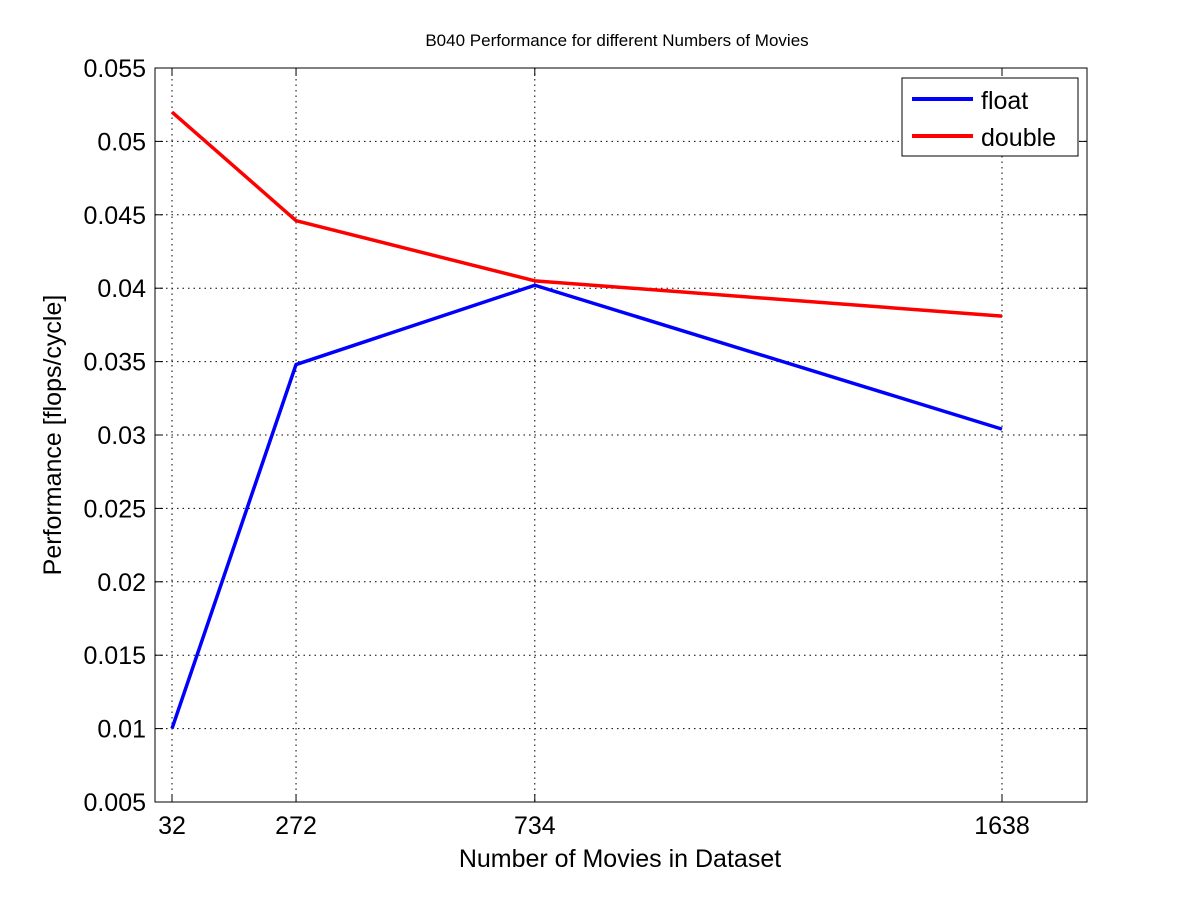  I want to click on x-axis-label: Number of Movies in Dataset, so click(620, 859).